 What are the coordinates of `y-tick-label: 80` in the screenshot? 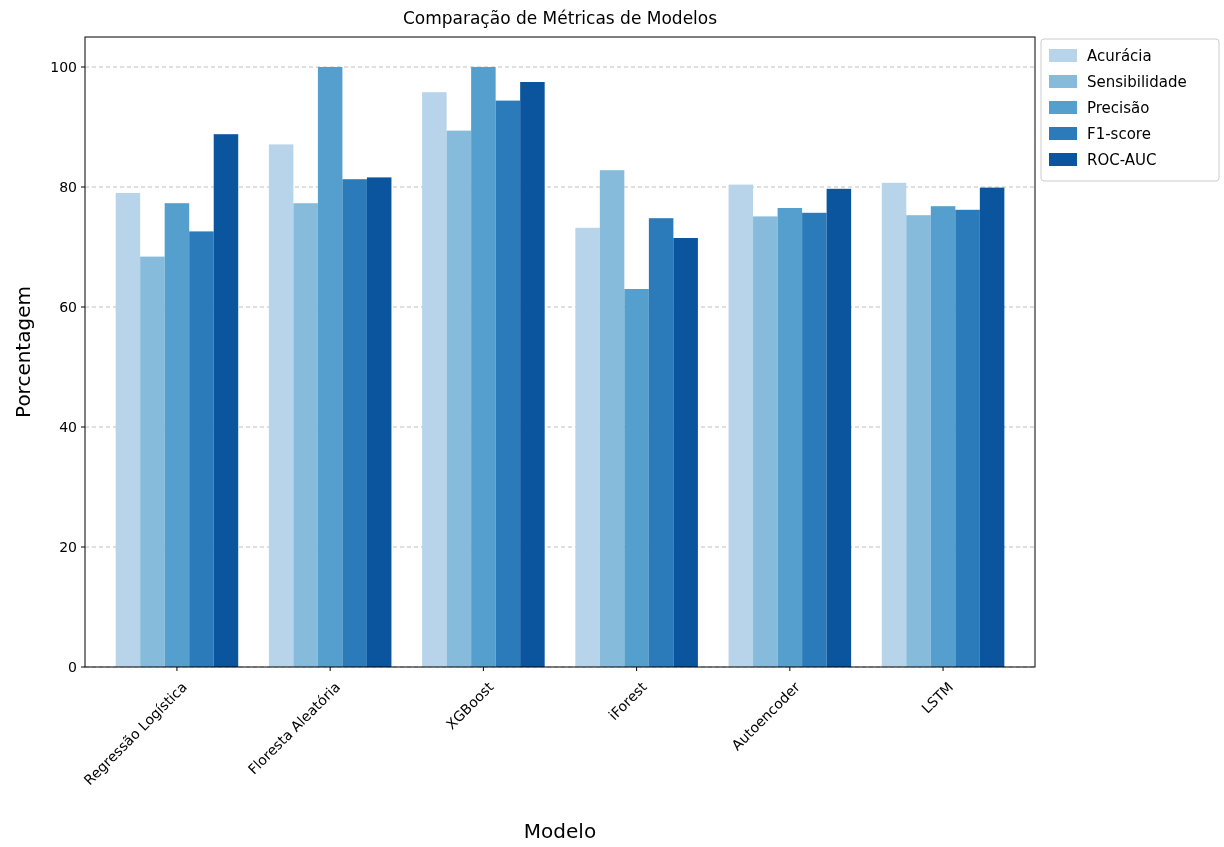 It's located at (68, 186).